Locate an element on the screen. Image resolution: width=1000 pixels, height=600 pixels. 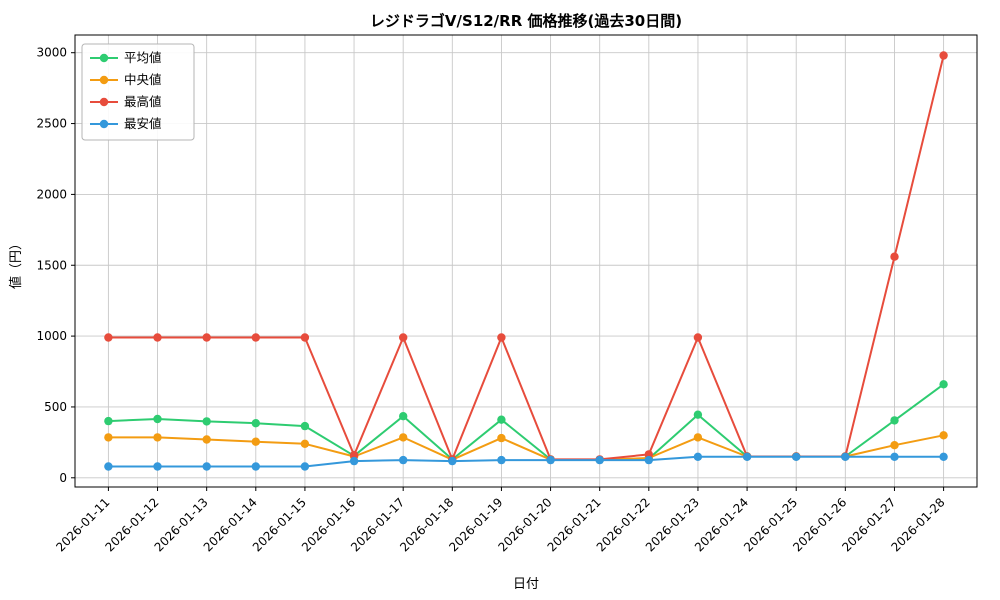
y-tick-label: 0 is located at coordinates (63, 478).